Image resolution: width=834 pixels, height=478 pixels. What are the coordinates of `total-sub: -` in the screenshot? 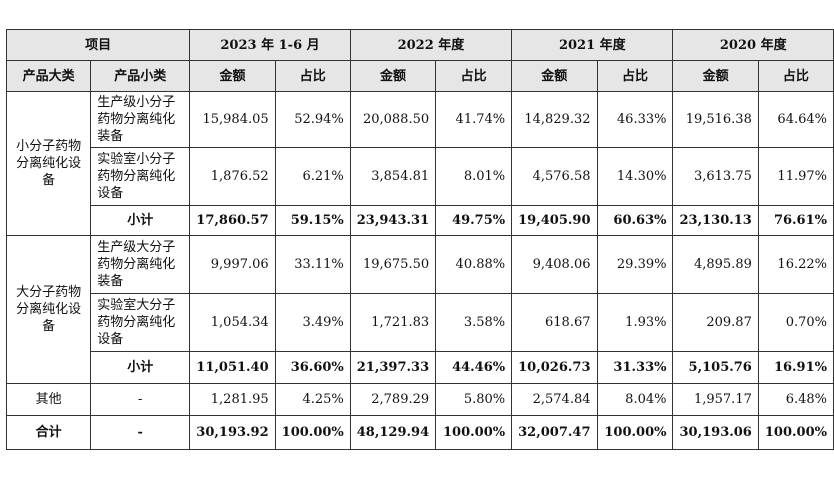 It's located at (140, 432).